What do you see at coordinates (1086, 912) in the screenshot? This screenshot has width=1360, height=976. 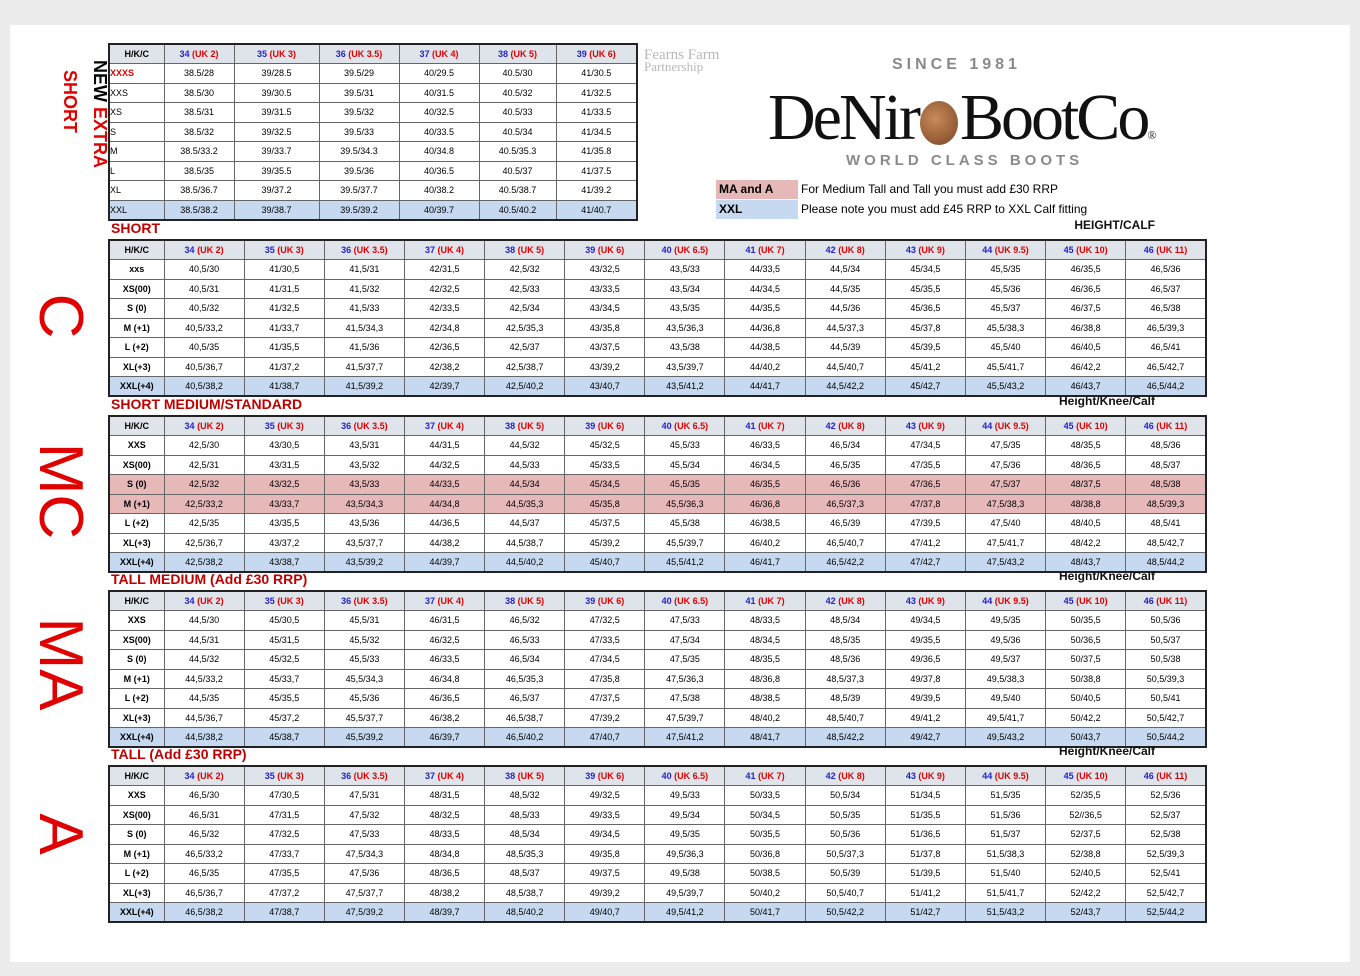 I see `measurement: 52/43,7` at bounding box center [1086, 912].